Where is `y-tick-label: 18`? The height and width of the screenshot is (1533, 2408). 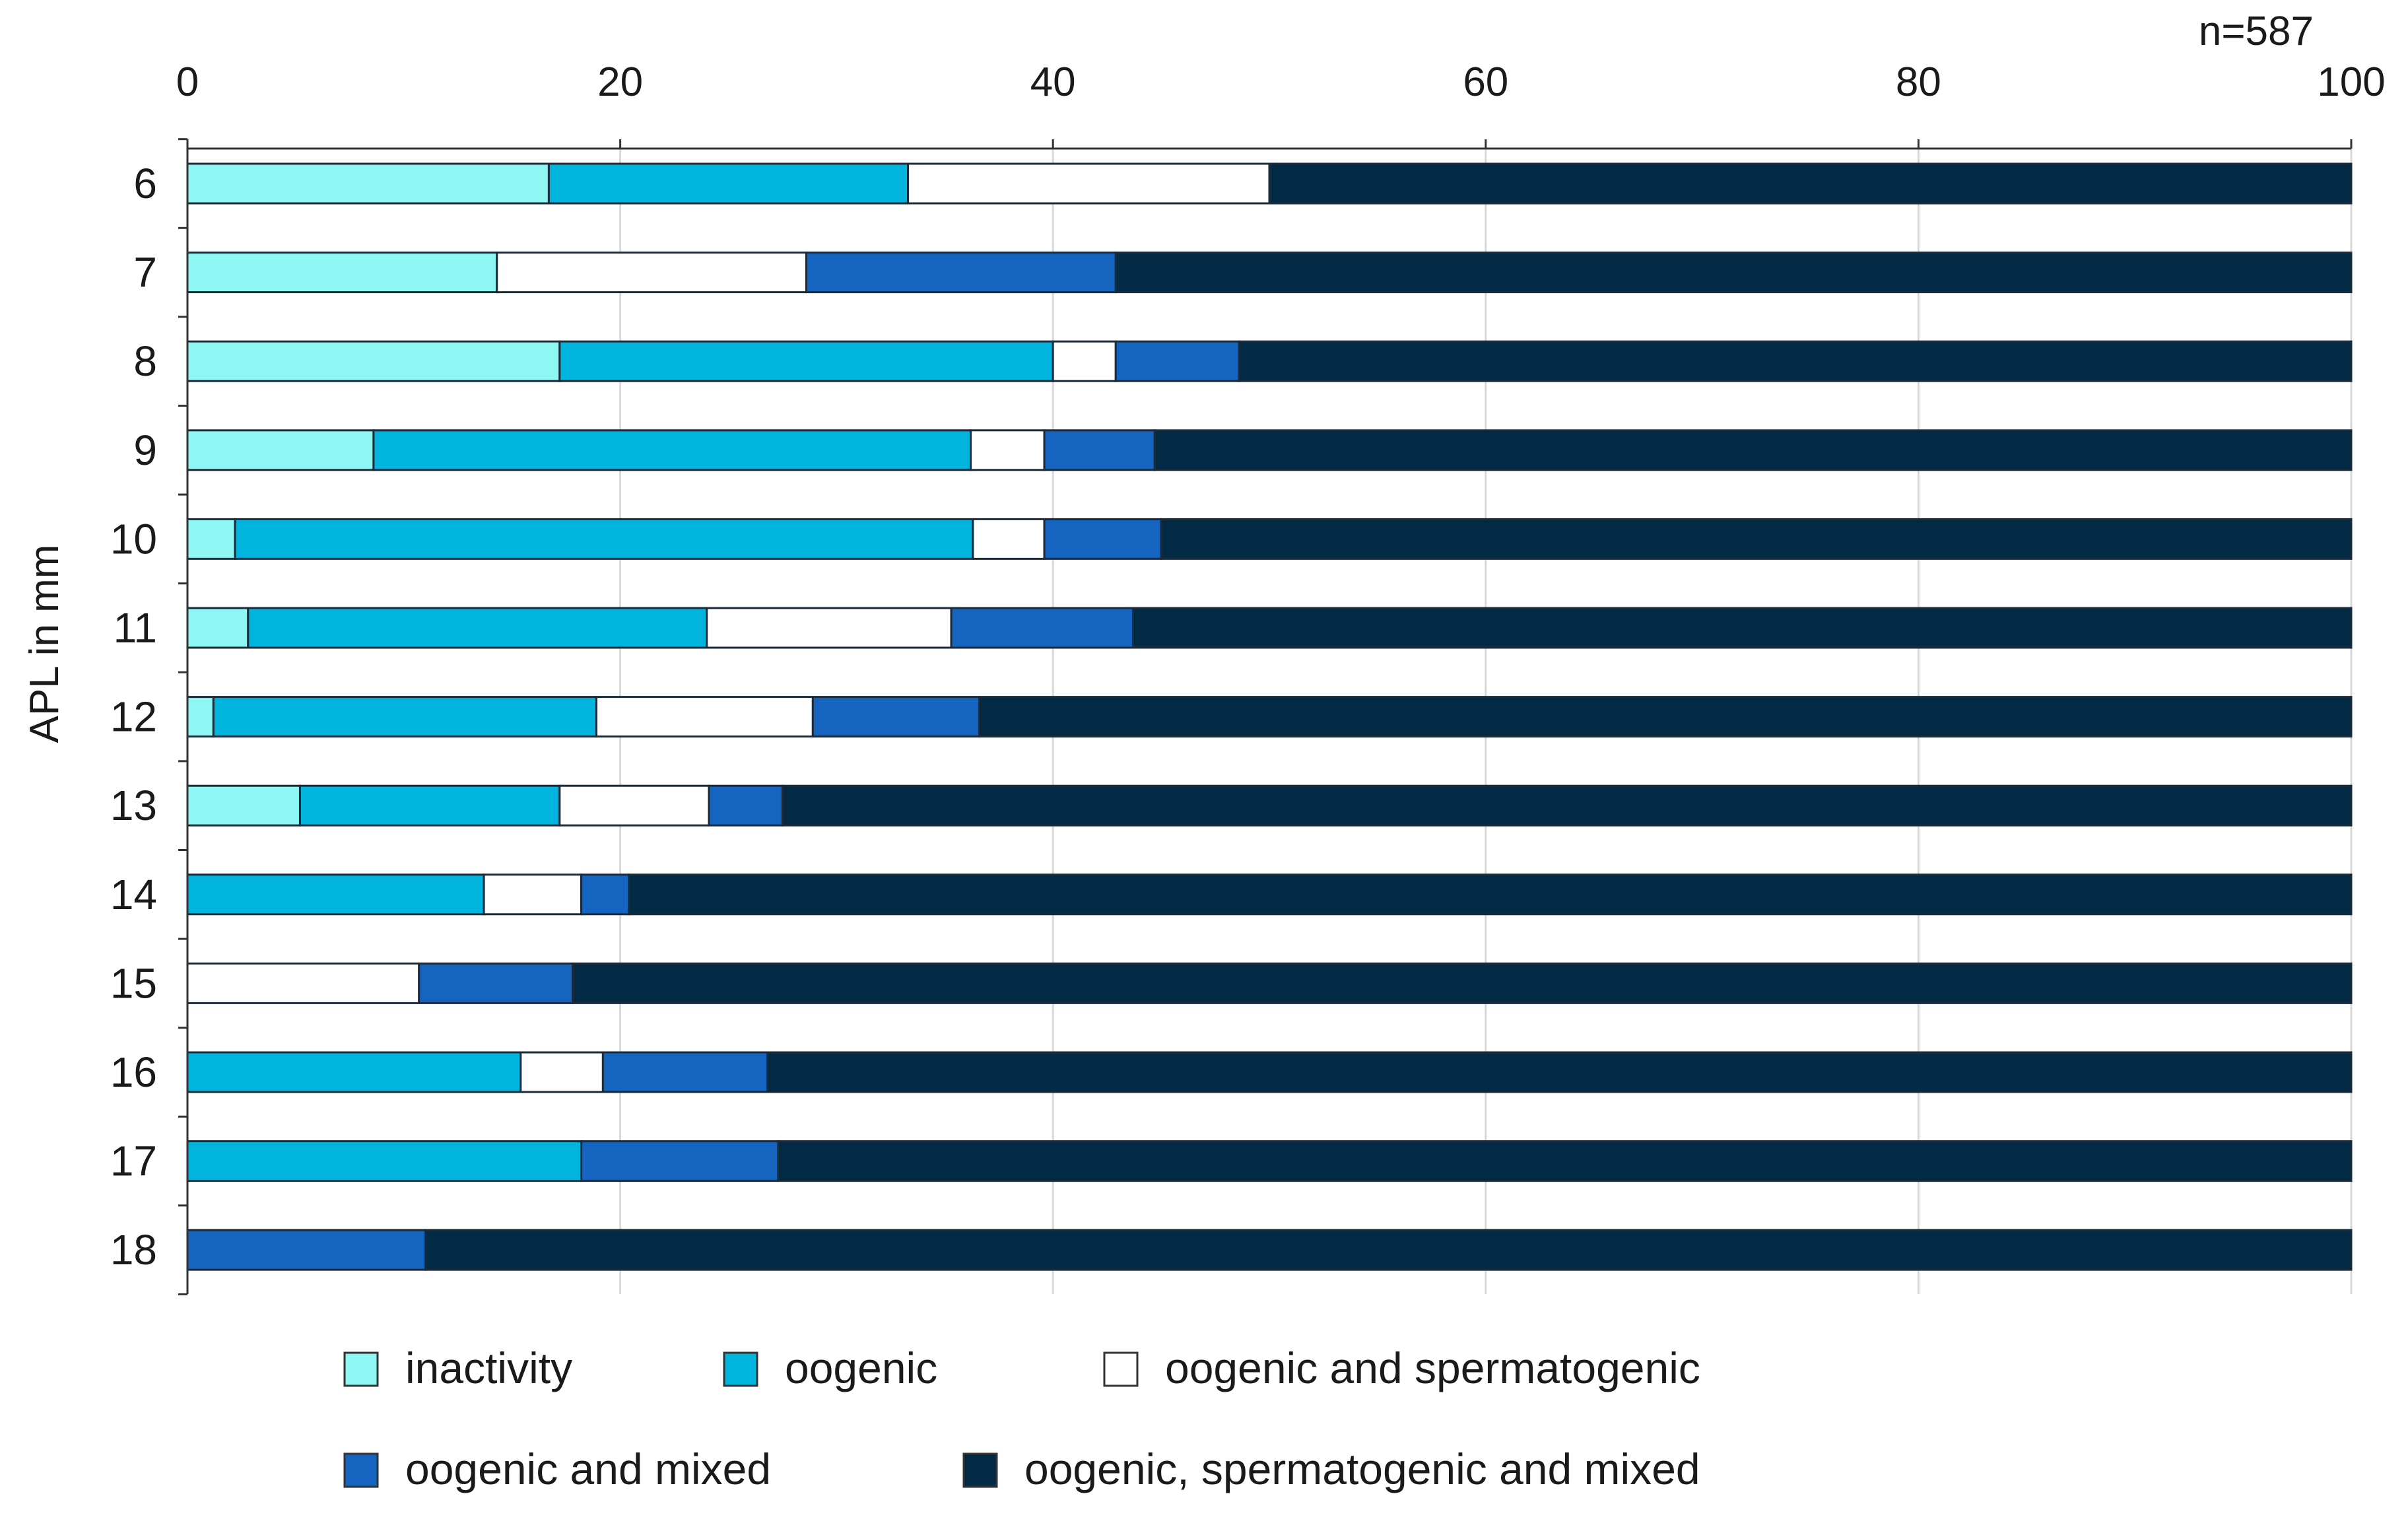
y-tick-label: 18 is located at coordinates (133, 1250).